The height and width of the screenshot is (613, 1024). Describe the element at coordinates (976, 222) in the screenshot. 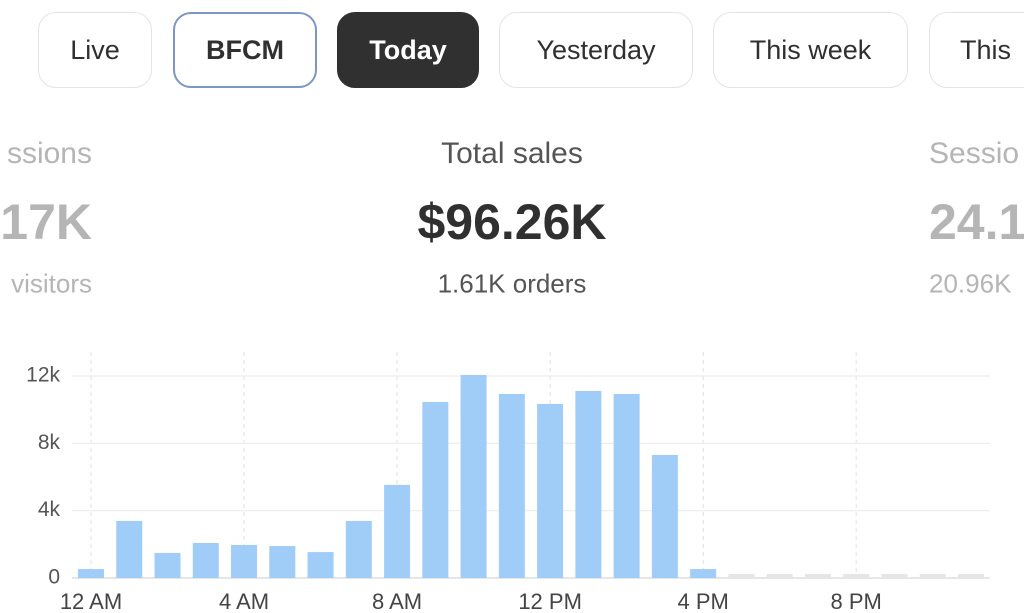

I see `metric-value: 24.1` at that location.